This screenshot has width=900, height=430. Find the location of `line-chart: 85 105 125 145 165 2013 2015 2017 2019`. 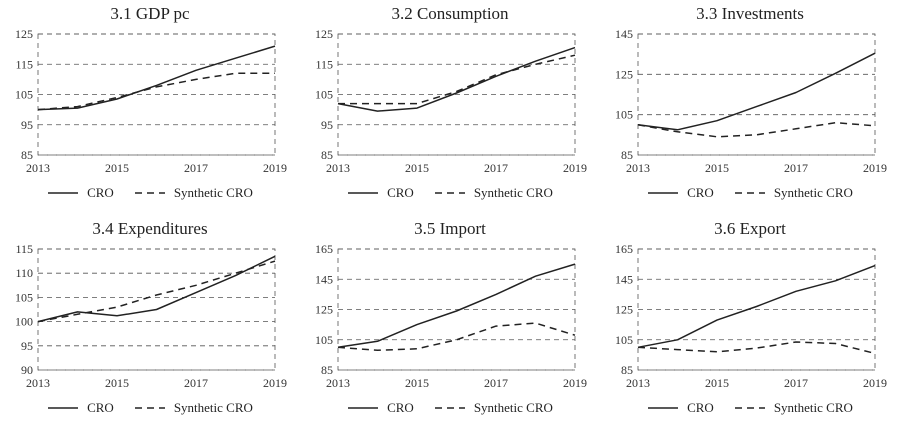

line-chart: 85 105 125 145 165 2013 2015 2017 2019 is located at coordinates (451, 316).